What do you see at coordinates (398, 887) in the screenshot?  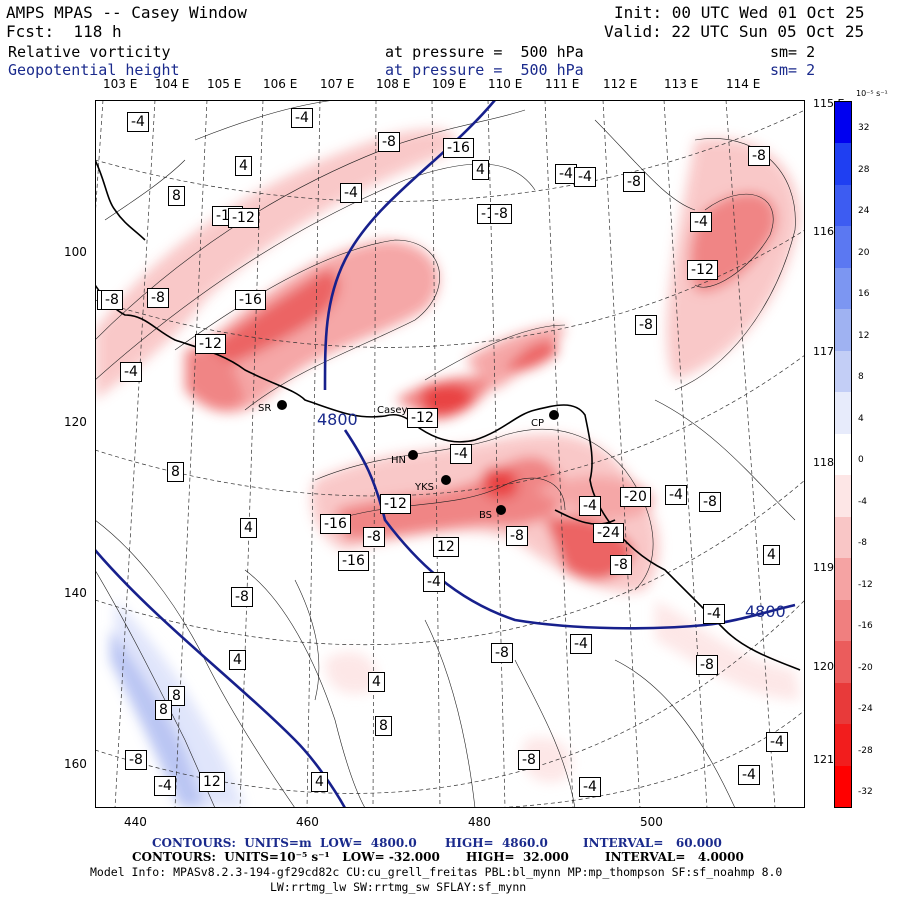 I see `footer-model-info-2: LW:rrtmg_lw SW:rrtmg_sw SFLAY:sf_mynn` at bounding box center [398, 887].